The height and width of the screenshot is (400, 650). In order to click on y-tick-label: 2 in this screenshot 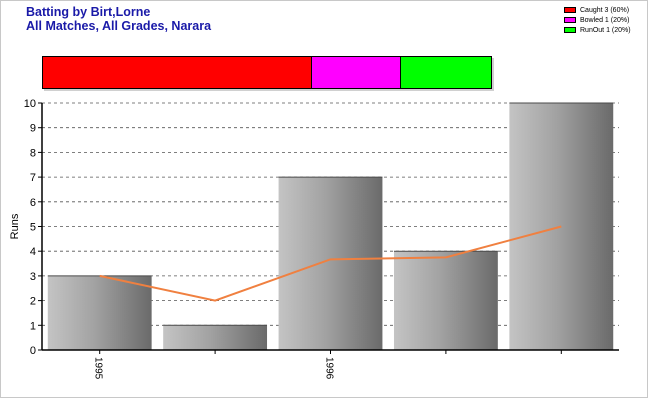, I will do `click(33, 302)`.